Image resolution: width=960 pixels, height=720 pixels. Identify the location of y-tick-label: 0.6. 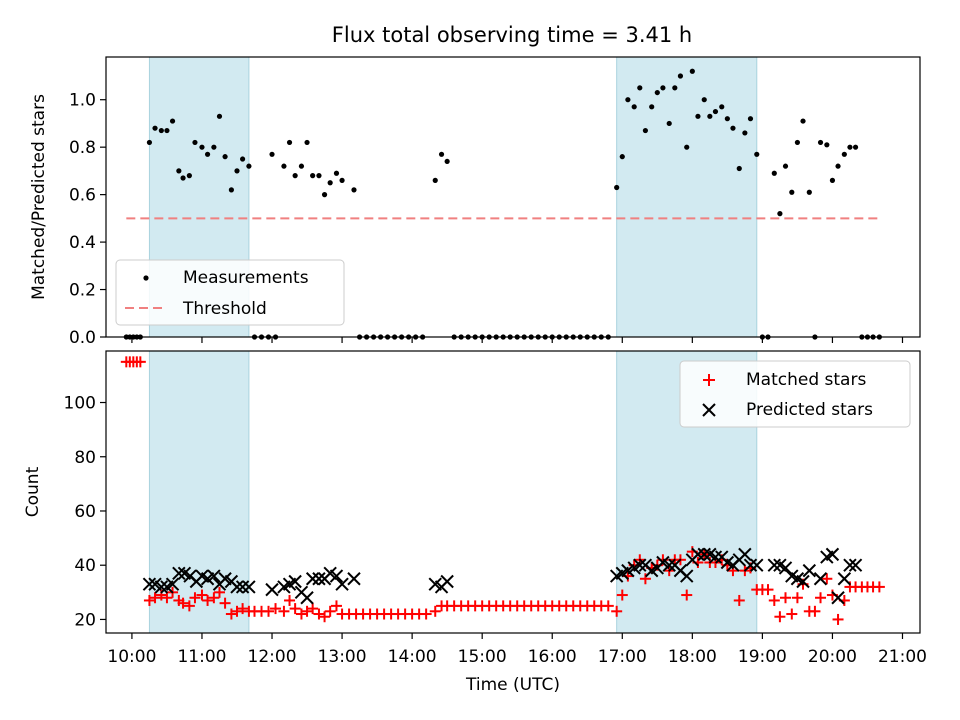
(82, 196).